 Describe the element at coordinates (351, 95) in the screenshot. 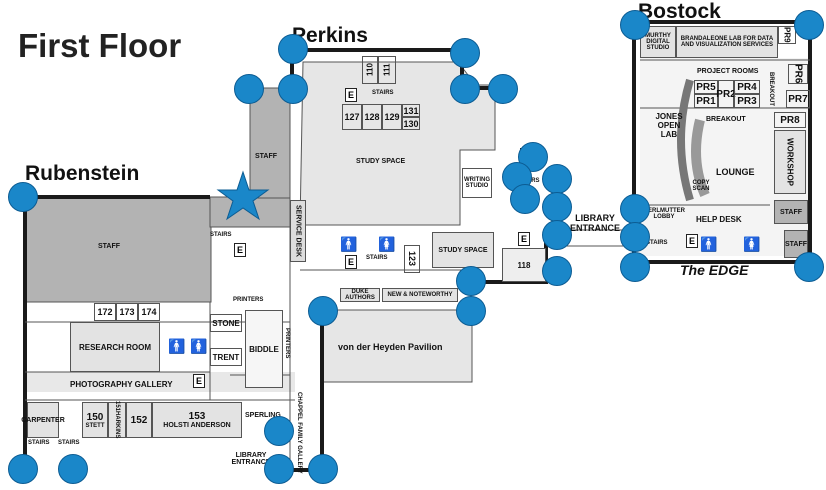

I see `elevator-perkins: E` at that location.